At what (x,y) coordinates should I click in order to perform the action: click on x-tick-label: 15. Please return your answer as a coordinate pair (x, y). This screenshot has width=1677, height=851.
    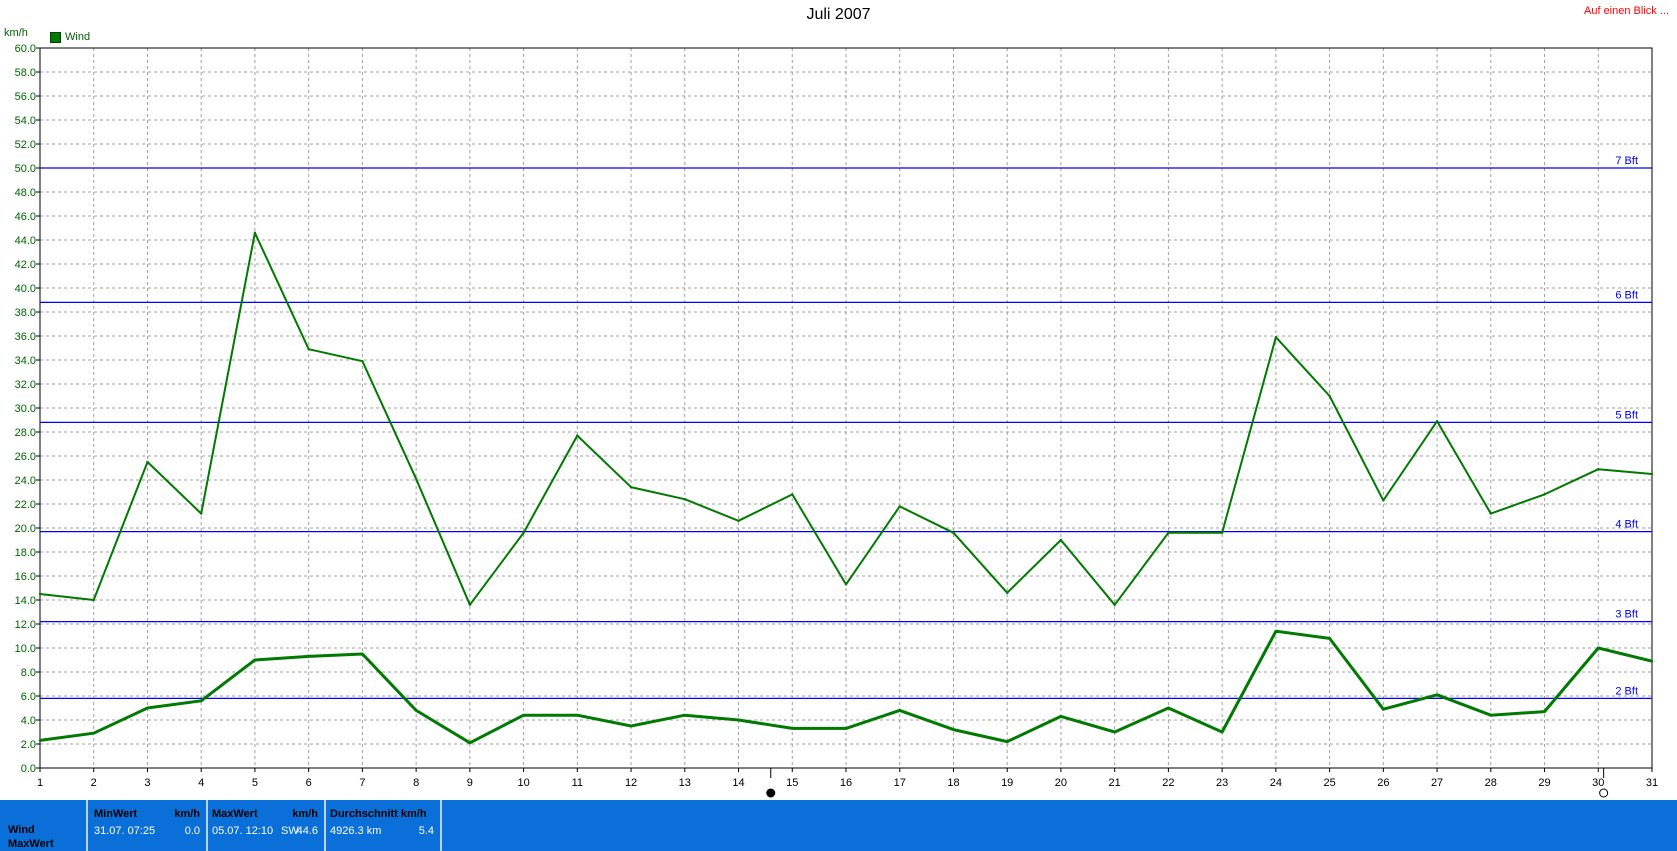
    Looking at the image, I should click on (792, 783).